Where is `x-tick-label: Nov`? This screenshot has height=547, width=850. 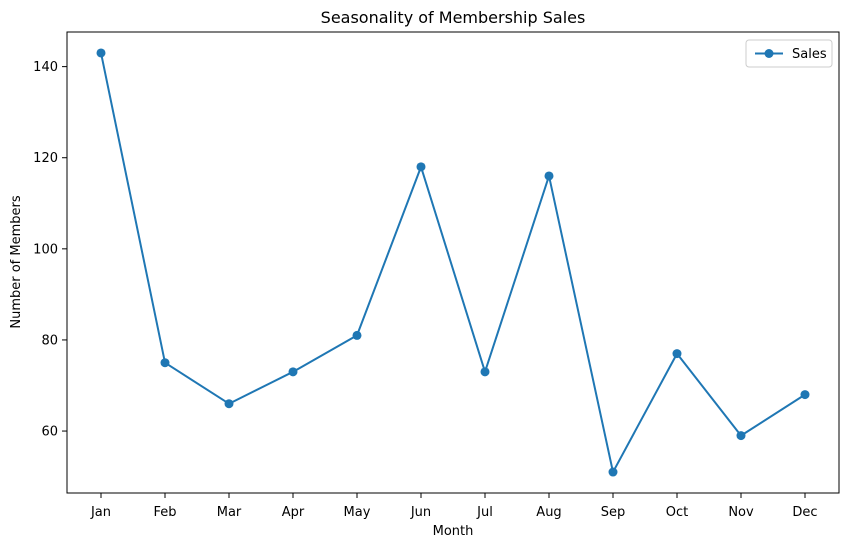
x-tick-label: Nov is located at coordinates (741, 512).